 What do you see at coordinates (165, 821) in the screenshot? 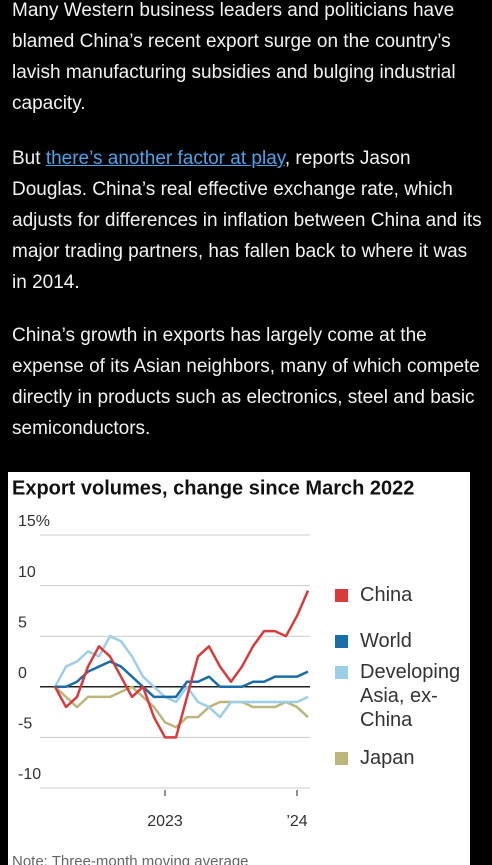
I see `x-tick-label: 2023` at bounding box center [165, 821].